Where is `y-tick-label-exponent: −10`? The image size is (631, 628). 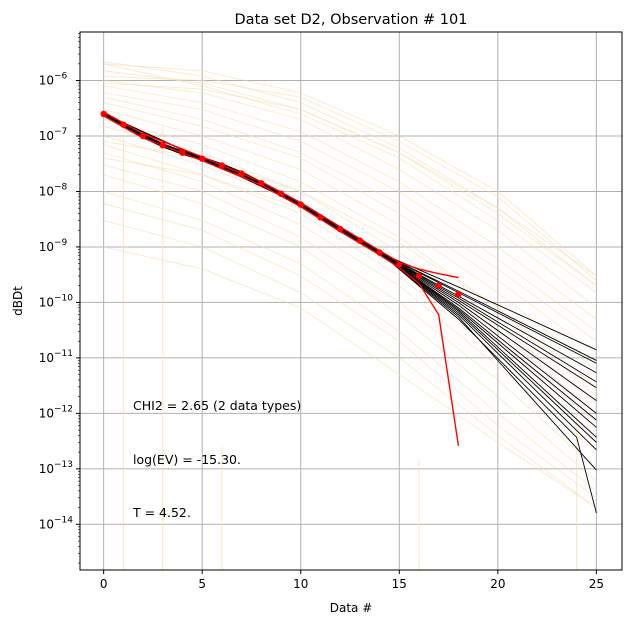 y-tick-label-exponent: −10 is located at coordinates (63, 298).